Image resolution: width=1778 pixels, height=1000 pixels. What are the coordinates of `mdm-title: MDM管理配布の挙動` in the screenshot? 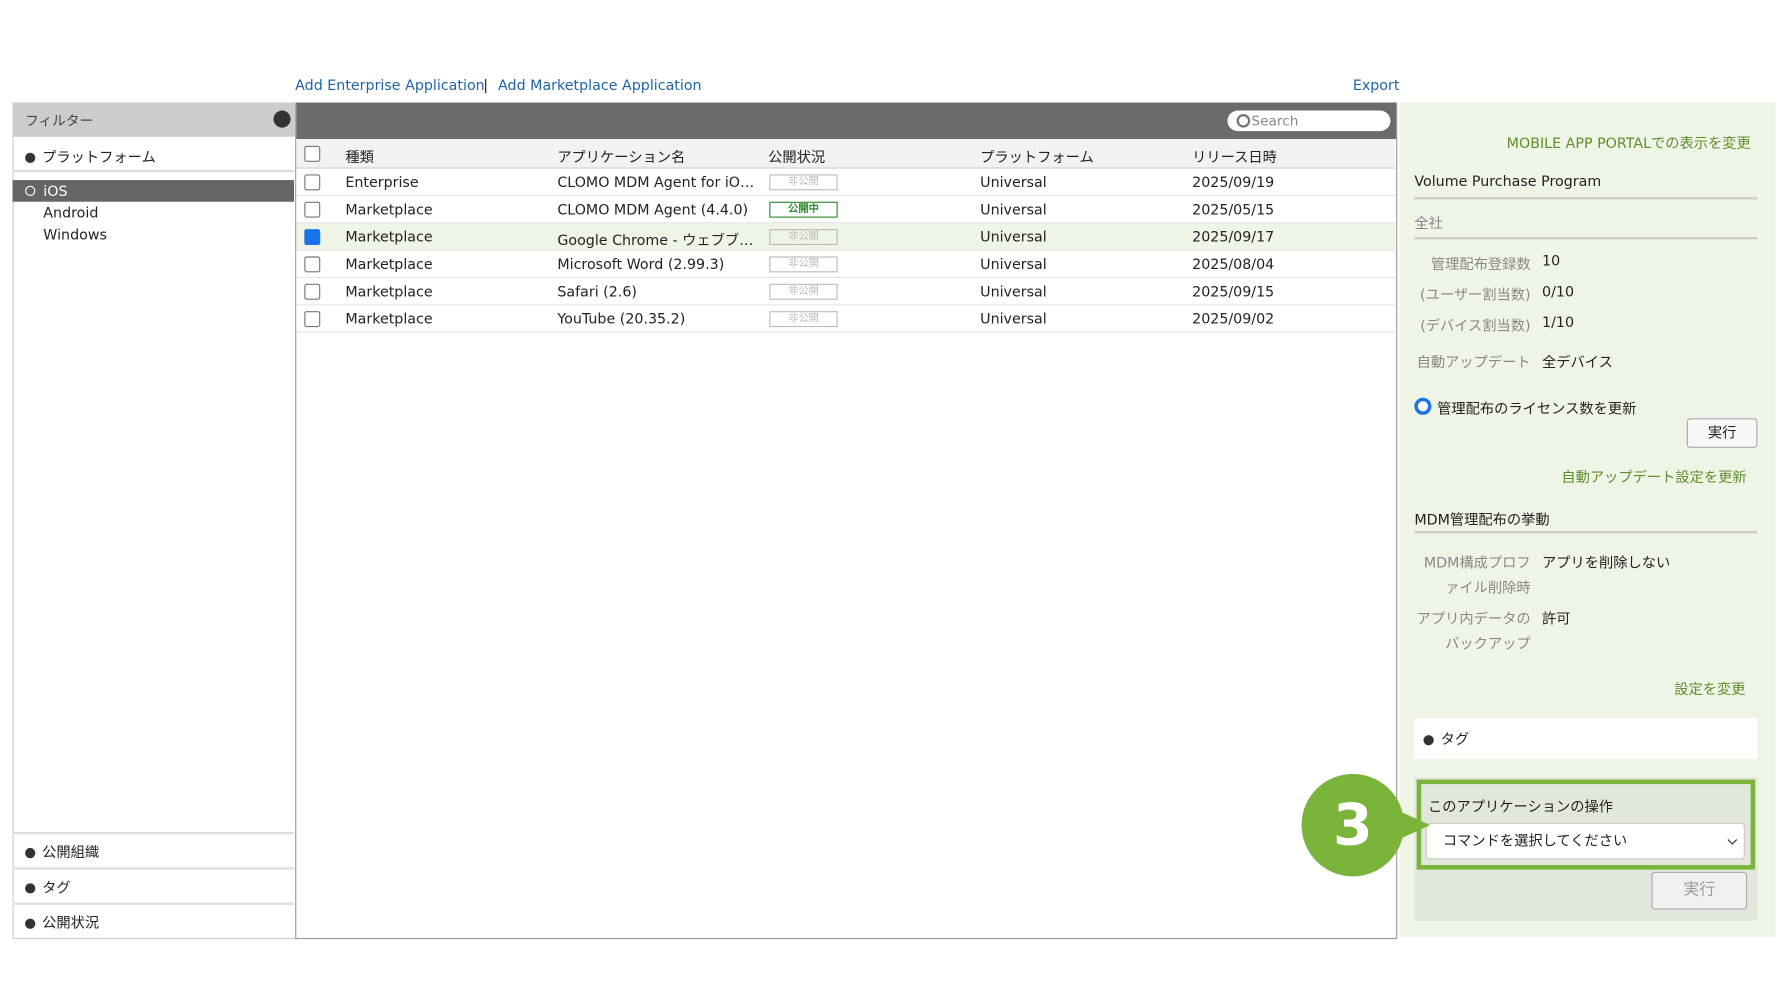 It's located at (1482, 519).